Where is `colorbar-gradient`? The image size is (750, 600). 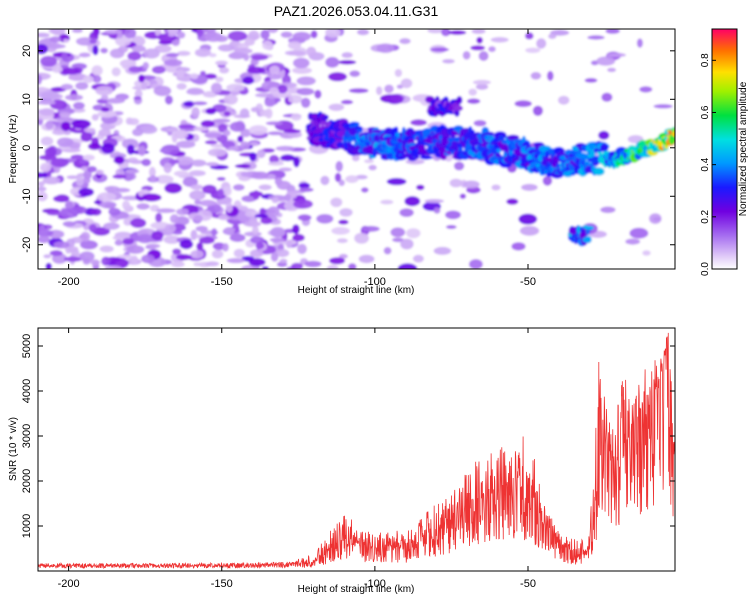 colorbar-gradient is located at coordinates (724, 149).